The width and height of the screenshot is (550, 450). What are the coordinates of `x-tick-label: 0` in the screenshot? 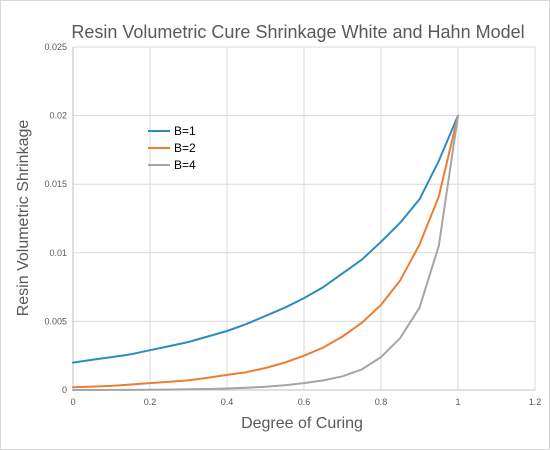 It's located at (72, 402).